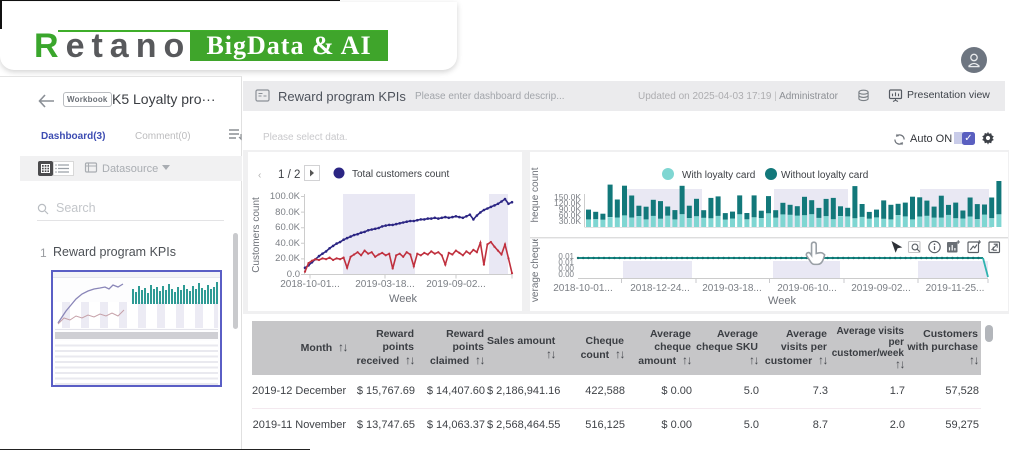  Describe the element at coordinates (567, 203) in the screenshot. I see `svg-text: 120.0K` at that location.